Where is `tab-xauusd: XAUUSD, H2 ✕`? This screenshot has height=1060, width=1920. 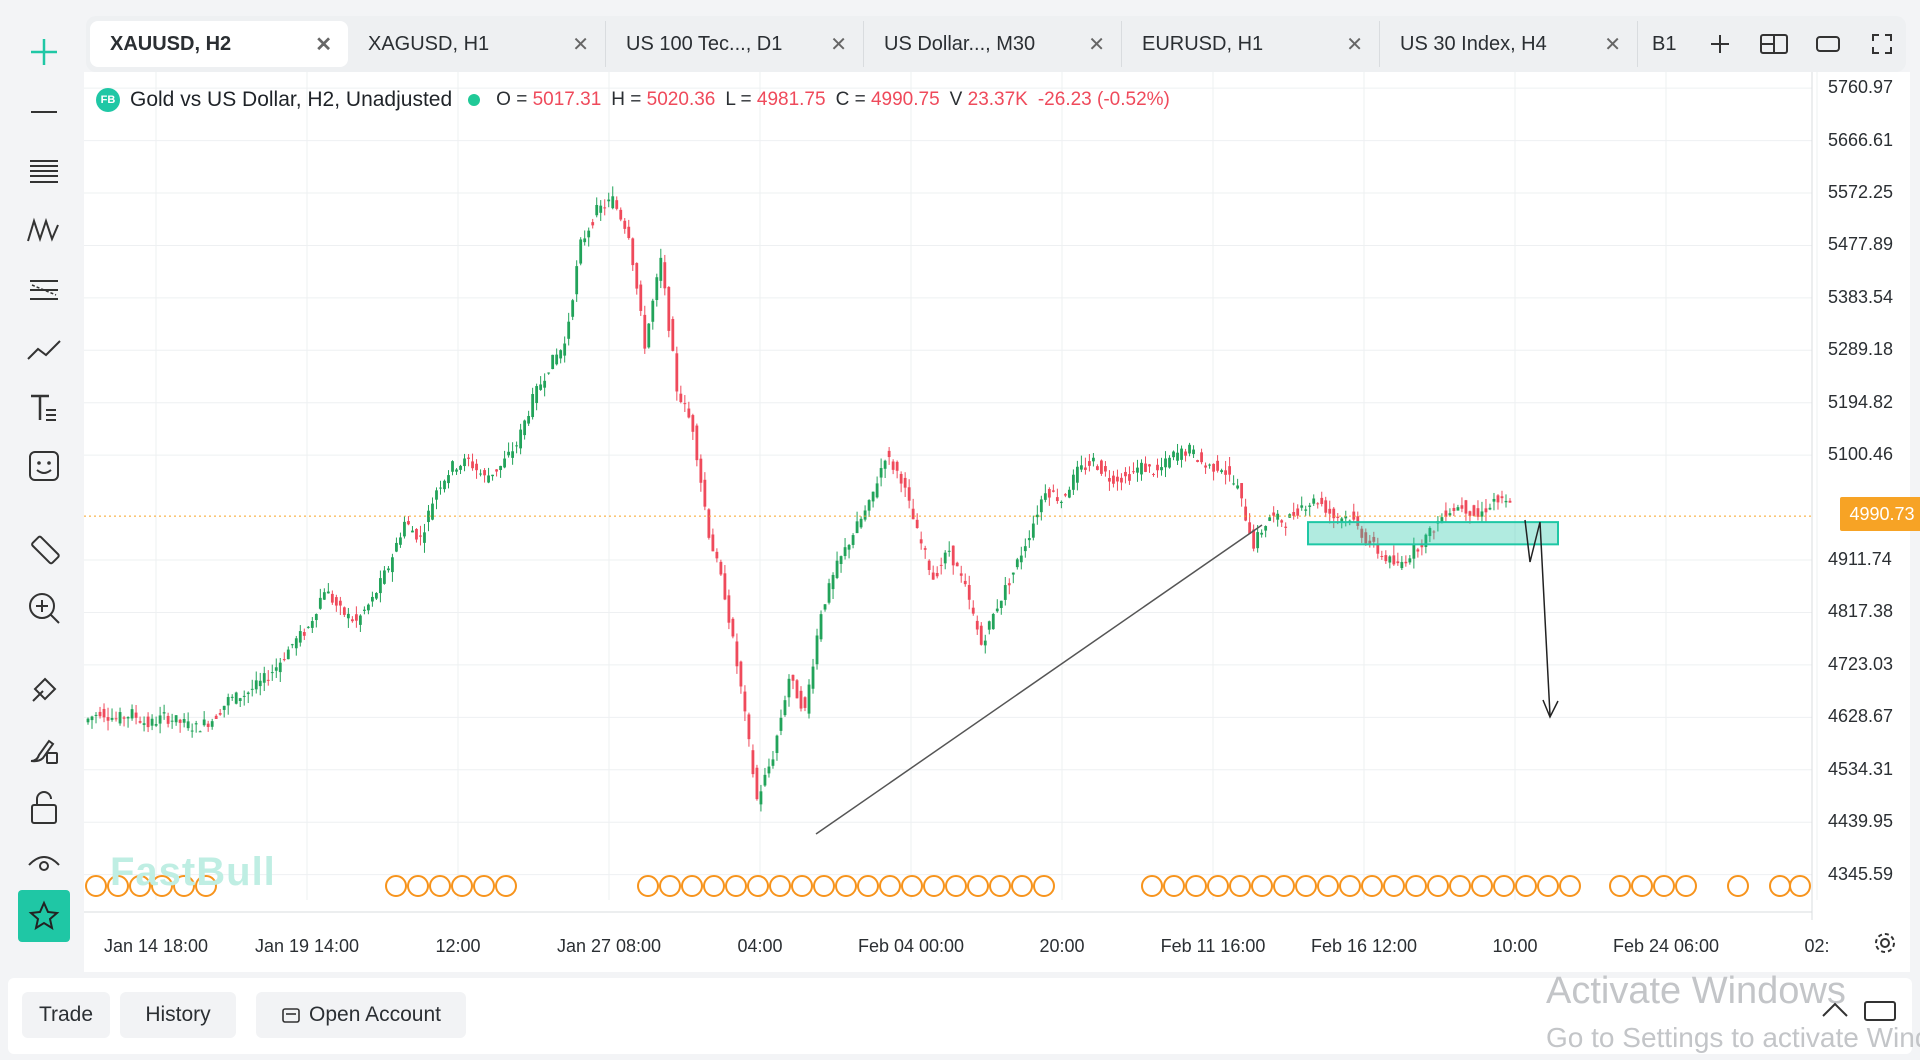 tab-xauusd: XAUUSD, H2 ✕ is located at coordinates (219, 44).